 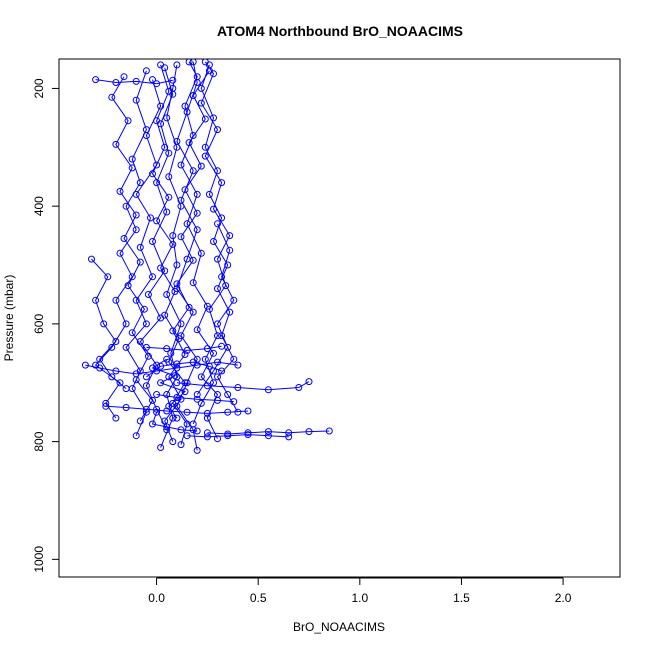 What do you see at coordinates (9, 318) in the screenshot?
I see `y-axis-label: Pressure (mbar)` at bounding box center [9, 318].